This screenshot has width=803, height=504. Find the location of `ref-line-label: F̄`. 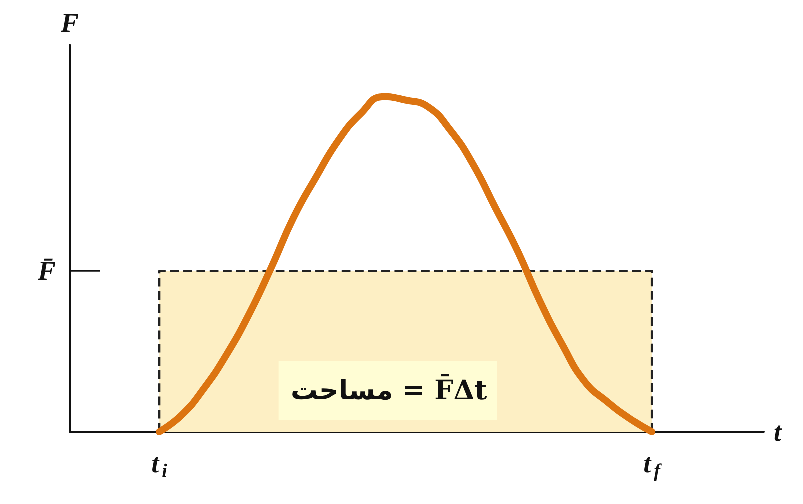

ref-line-label: F̄ is located at coordinates (46, 271).